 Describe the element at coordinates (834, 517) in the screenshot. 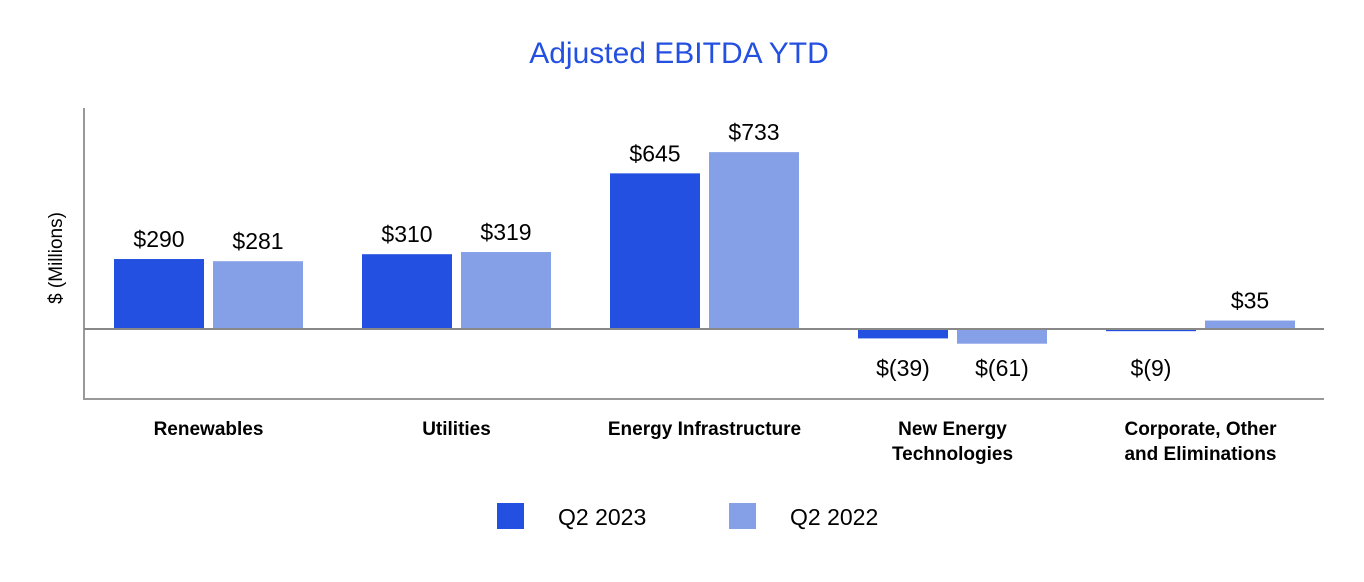

I see `legend-label-q2-2022: Q2 2022` at that location.